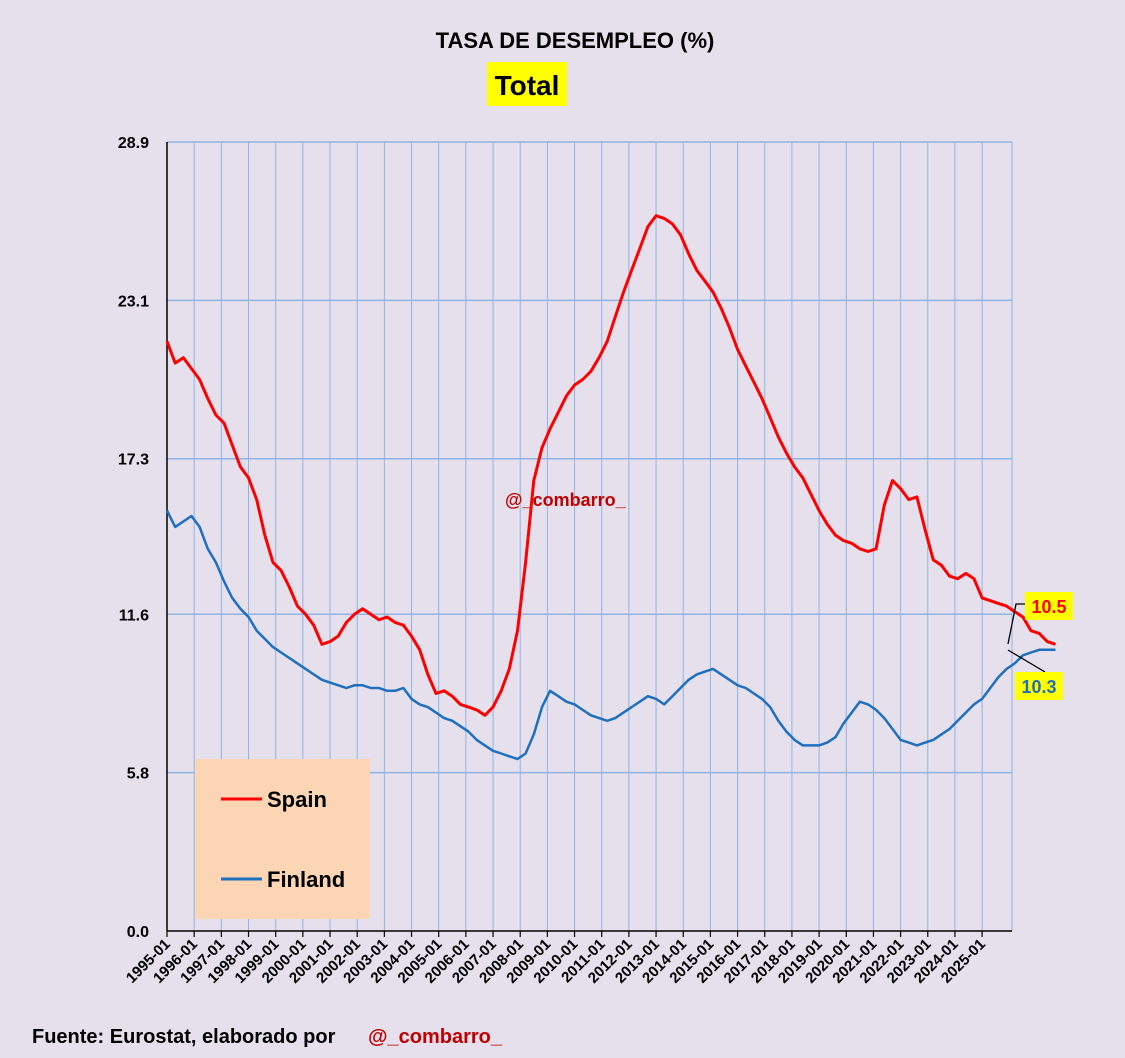 This screenshot has height=1058, width=1125. I want to click on chart-subtitle: Total, so click(527, 85).